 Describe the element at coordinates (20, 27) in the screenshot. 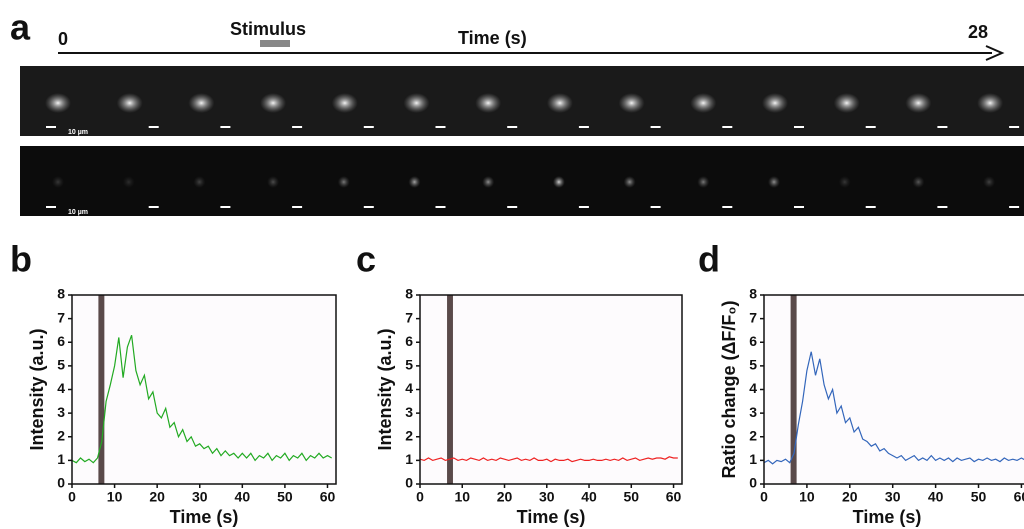

I see `panel-label: a` at that location.